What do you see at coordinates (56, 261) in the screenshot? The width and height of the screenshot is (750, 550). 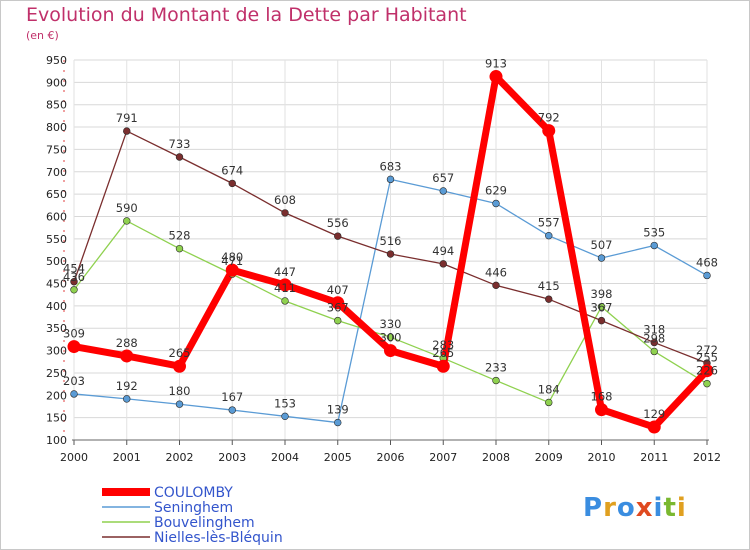 I see `y-tick-label: 500` at bounding box center [56, 261].